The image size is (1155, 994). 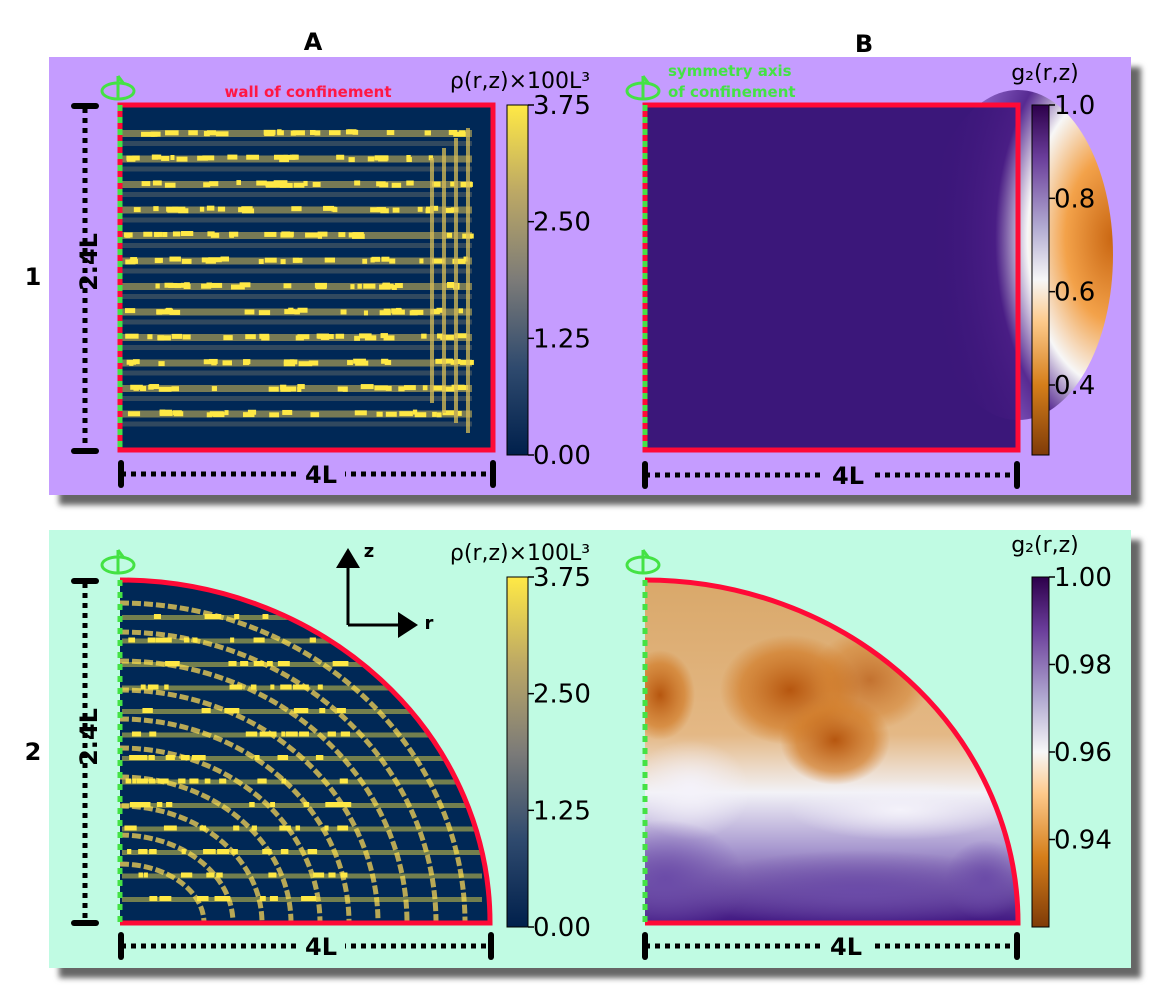 I want to click on axis-arrows, so click(x=377, y=593).